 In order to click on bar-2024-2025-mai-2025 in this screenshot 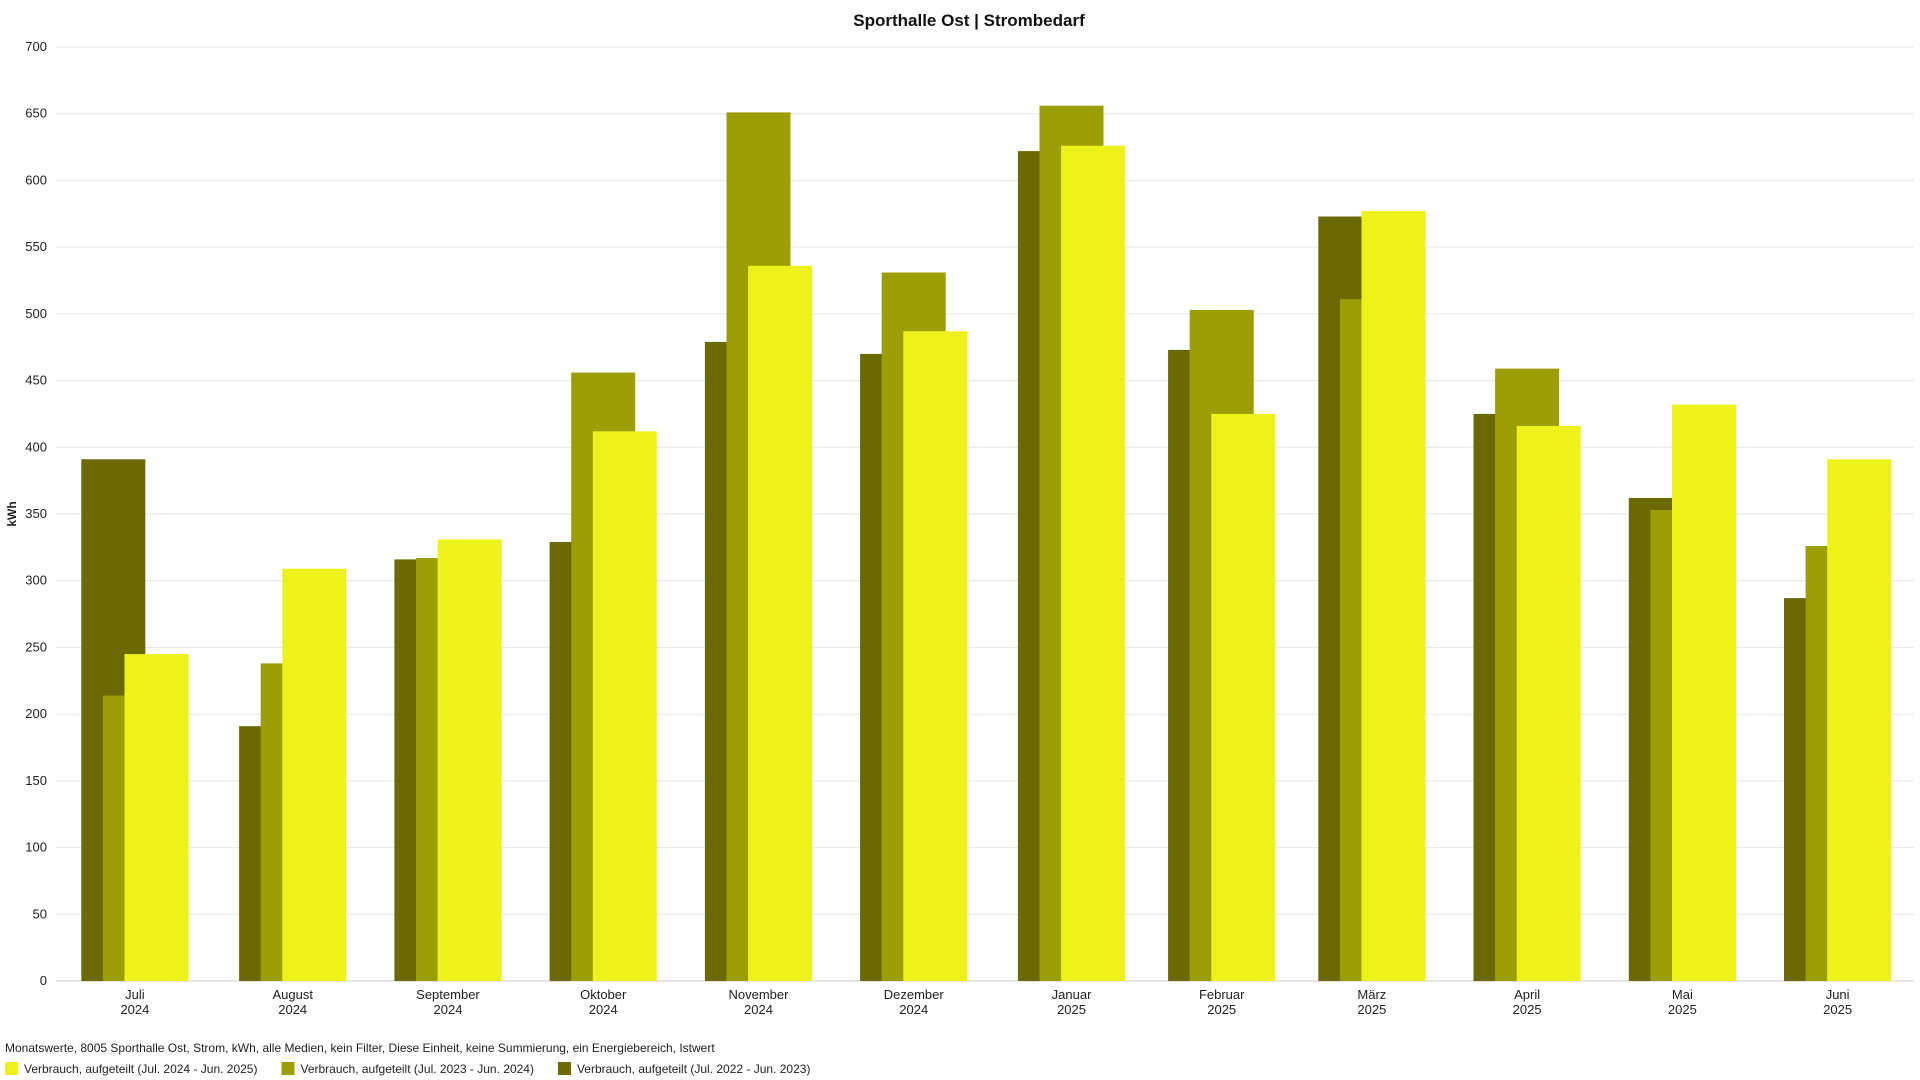, I will do `click(1704, 693)`.